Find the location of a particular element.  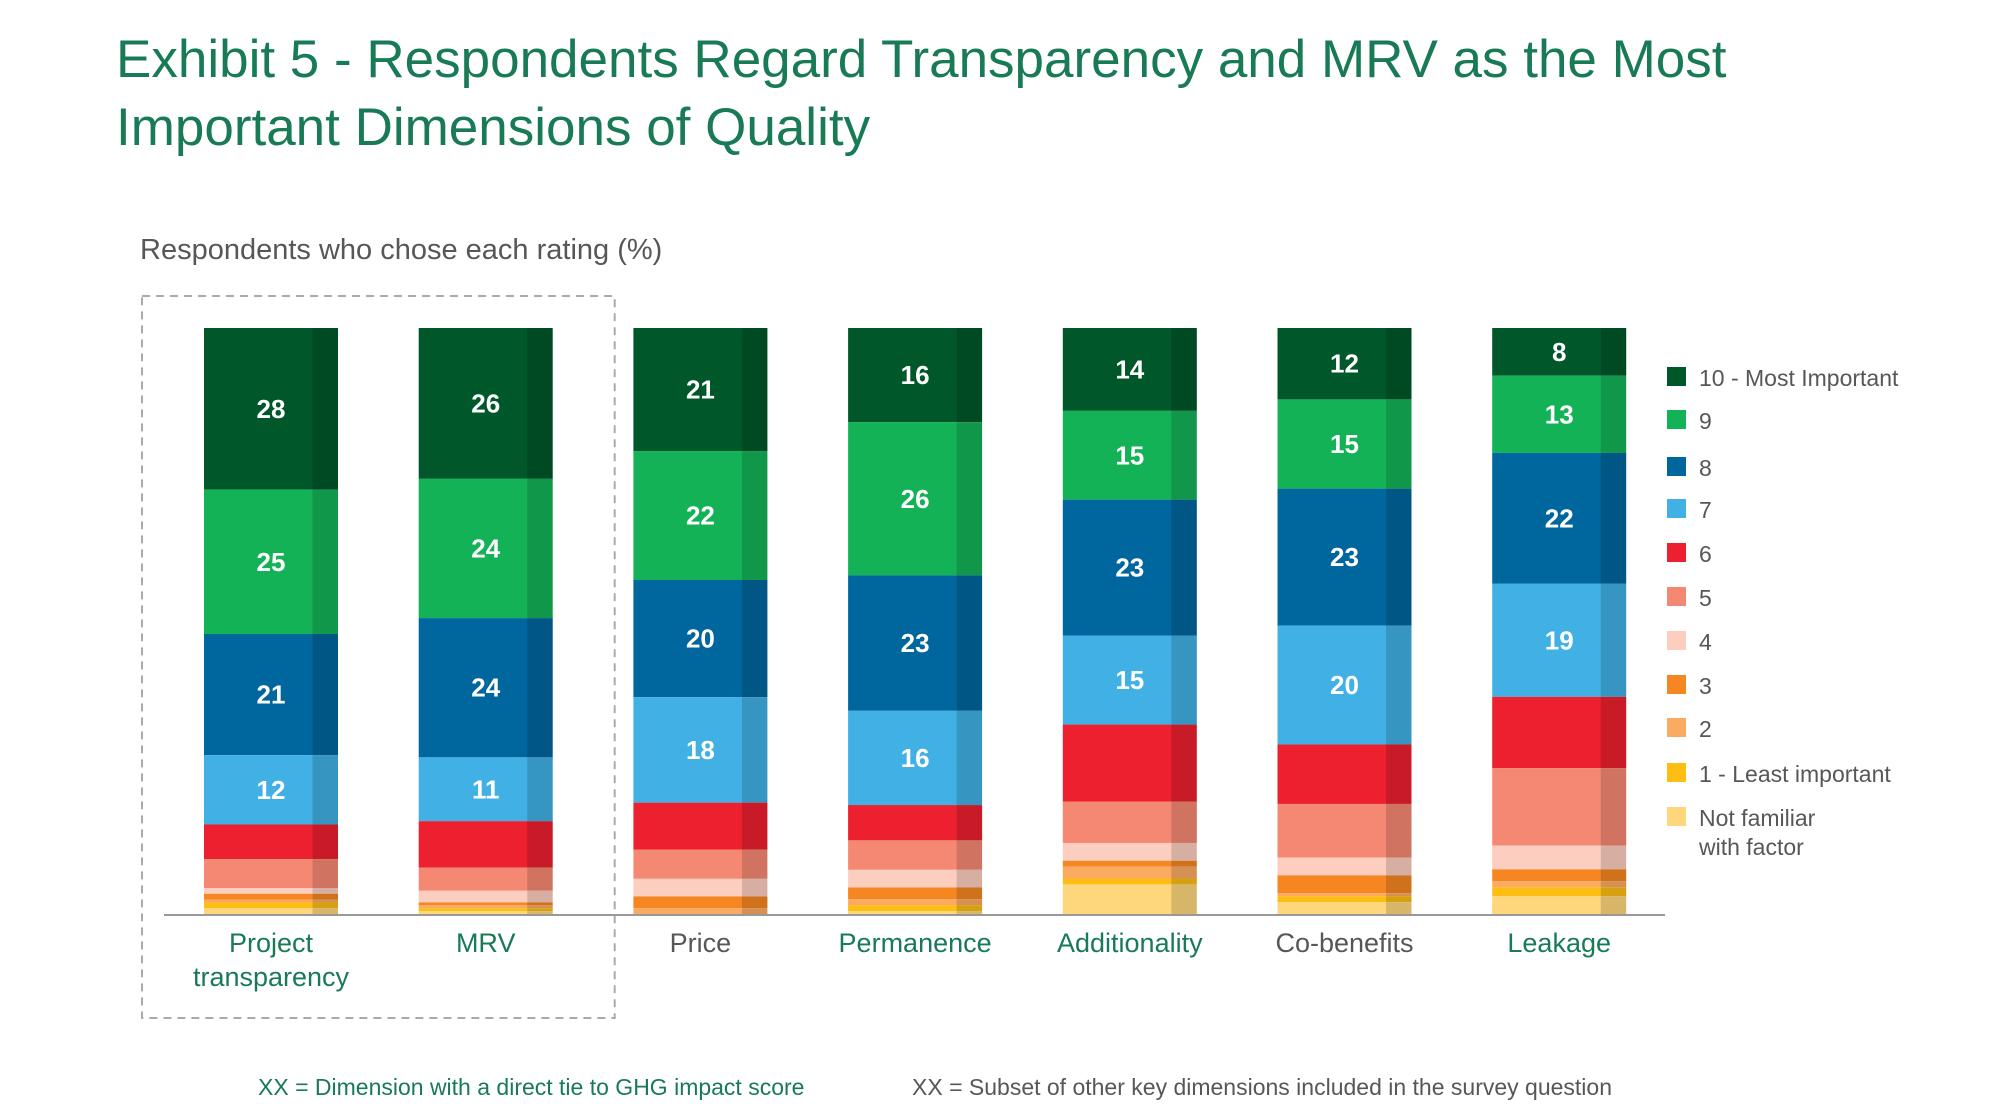

data-label: 12 is located at coordinates (1344, 364).